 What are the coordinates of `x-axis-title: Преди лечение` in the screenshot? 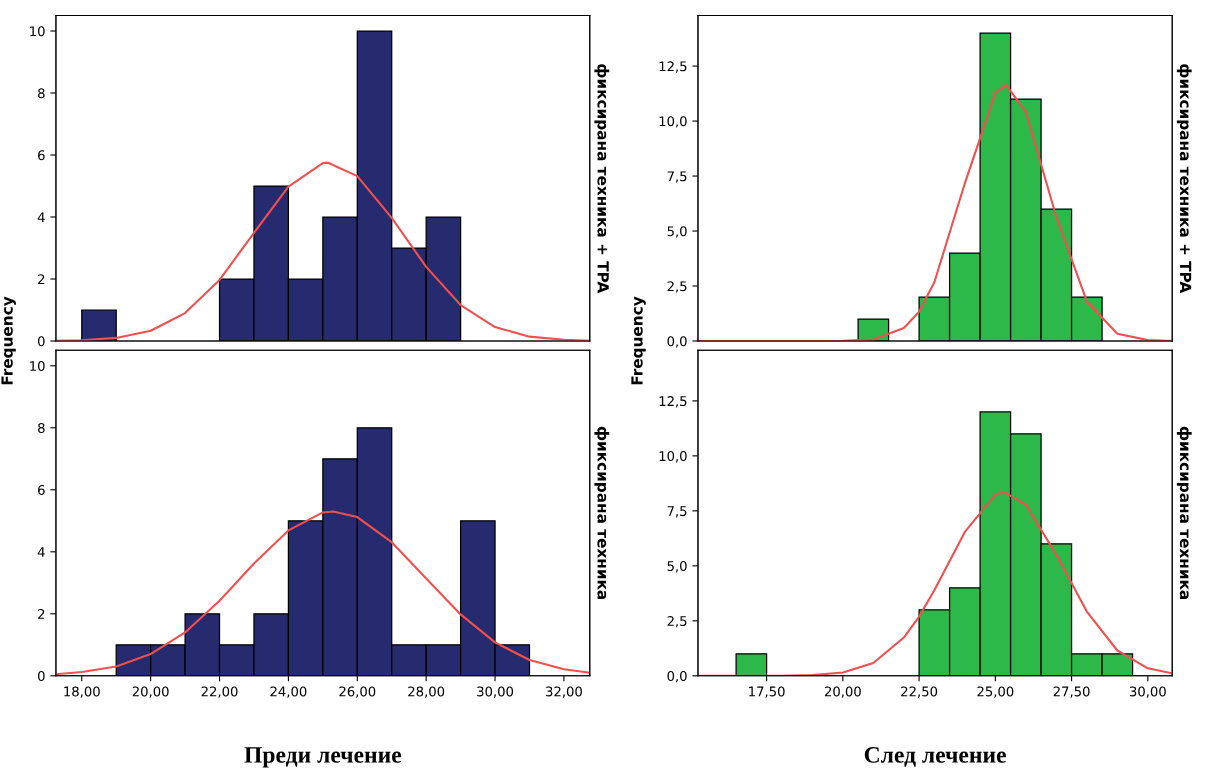 It's located at (323, 757).